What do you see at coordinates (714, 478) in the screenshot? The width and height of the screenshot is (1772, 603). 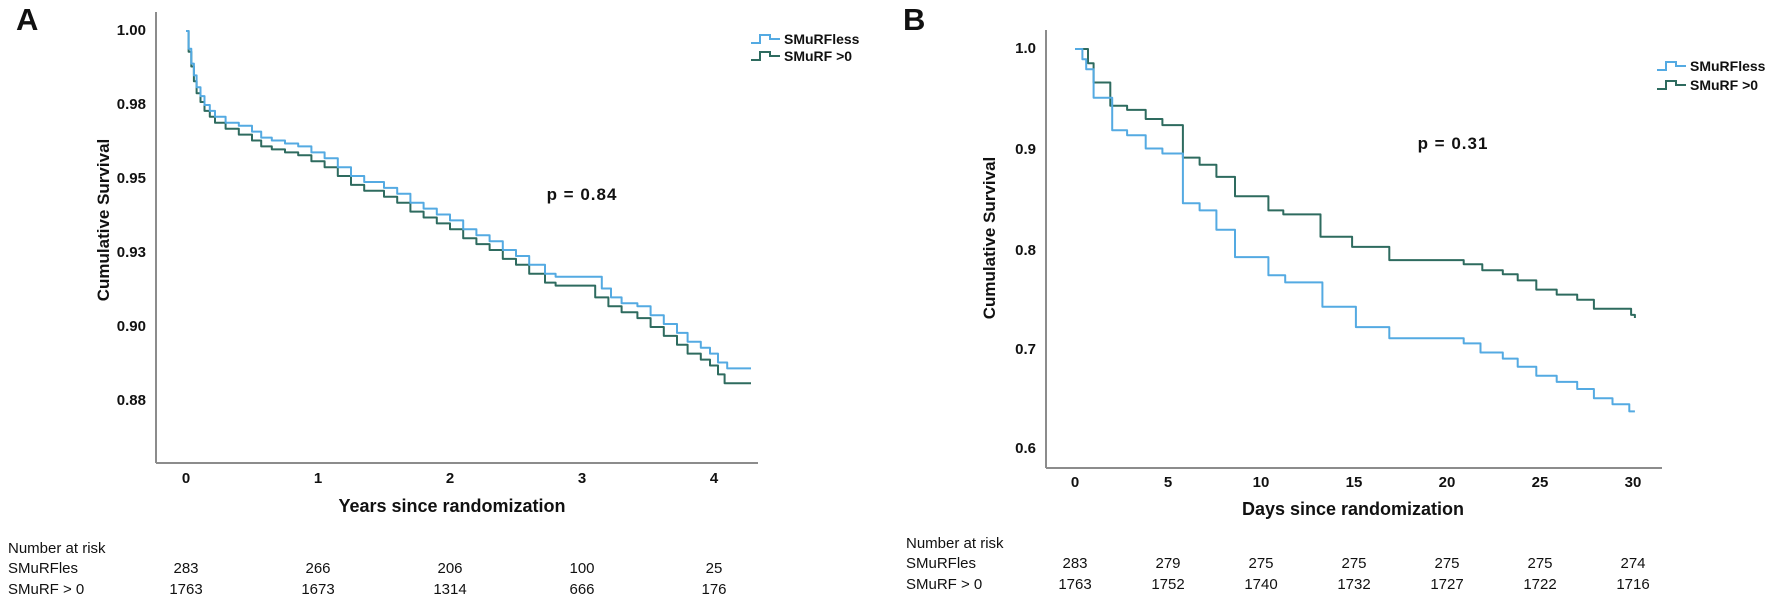 I see `panel-a-x-tick: 4` at bounding box center [714, 478].